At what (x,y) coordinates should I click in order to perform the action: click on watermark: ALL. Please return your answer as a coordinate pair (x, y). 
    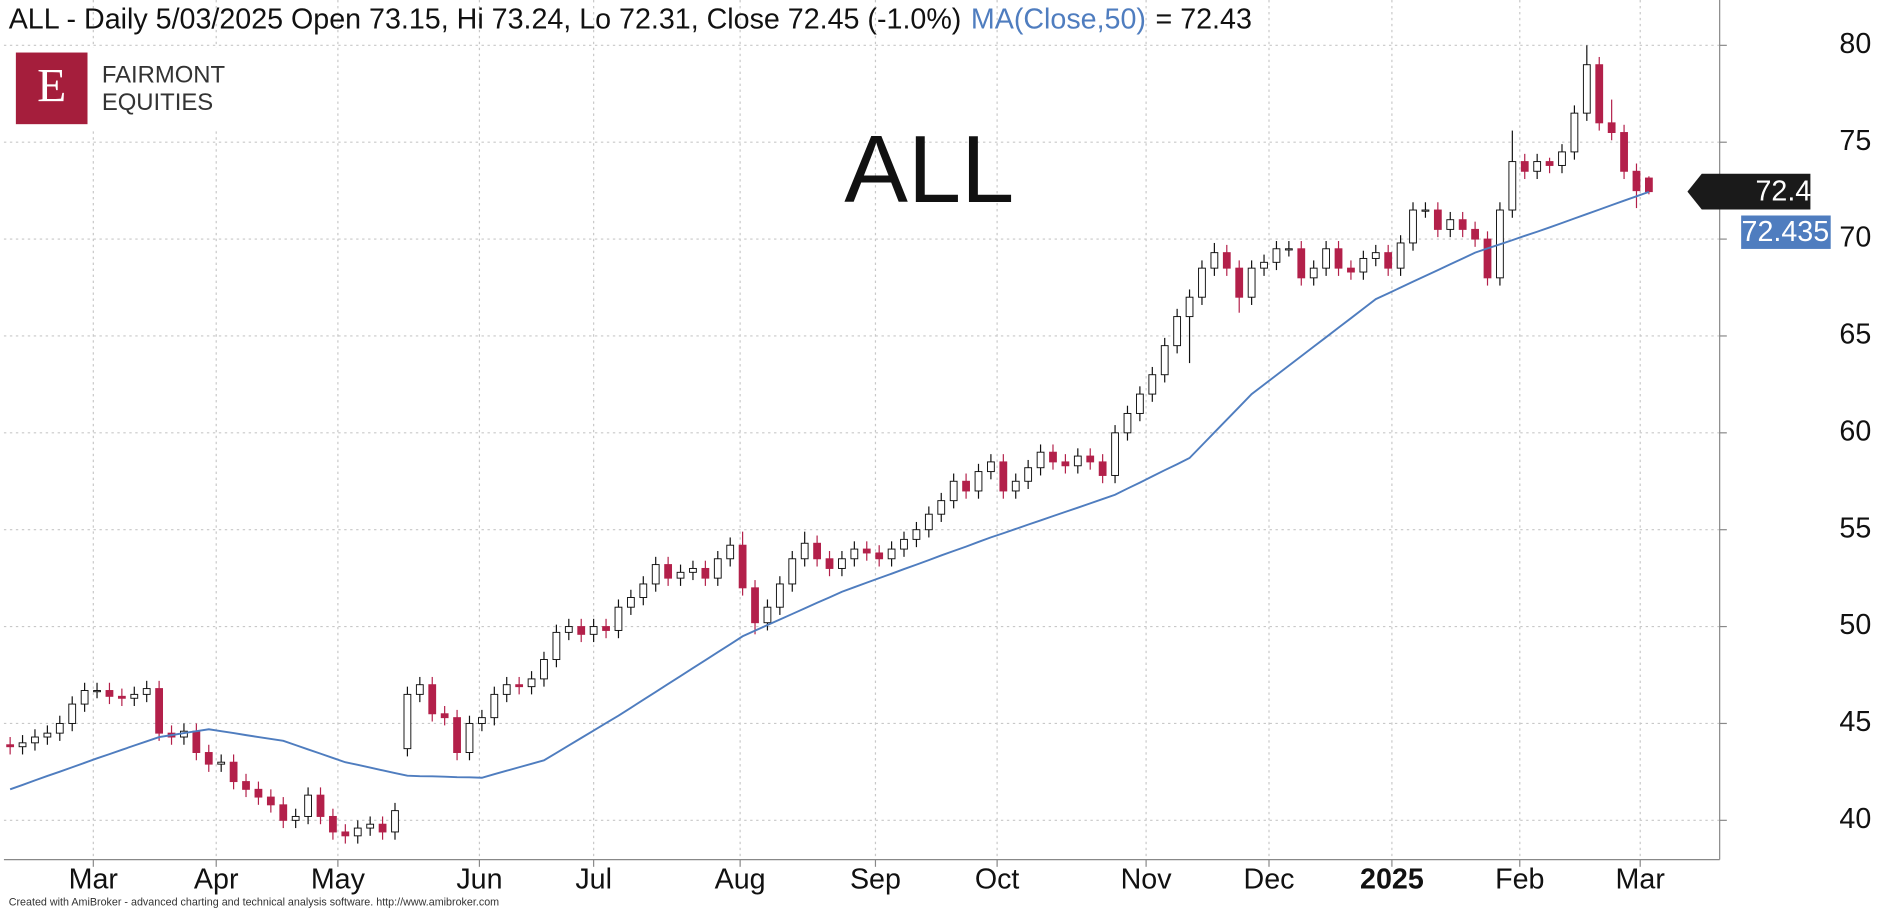
    Looking at the image, I should click on (929, 170).